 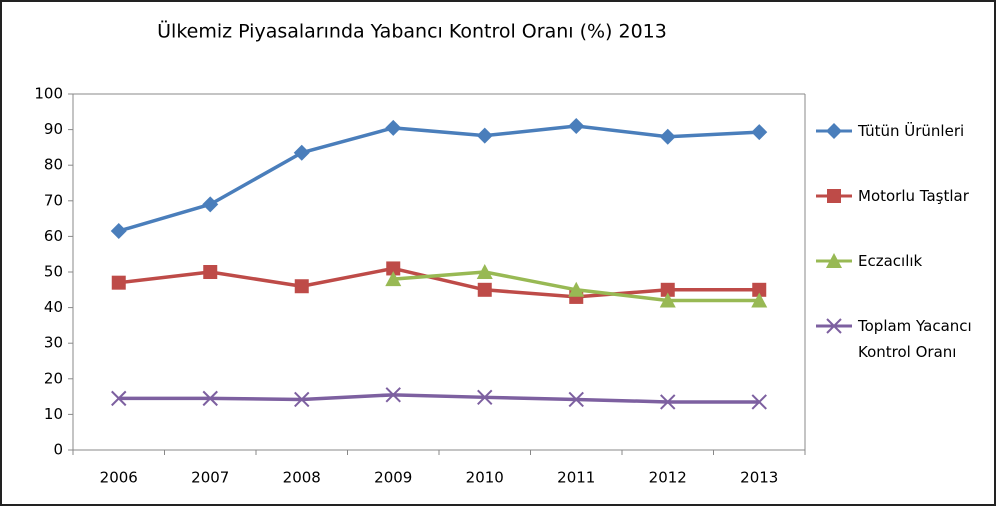 What do you see at coordinates (53, 378) in the screenshot?
I see `y-tick-label: 20` at bounding box center [53, 378].